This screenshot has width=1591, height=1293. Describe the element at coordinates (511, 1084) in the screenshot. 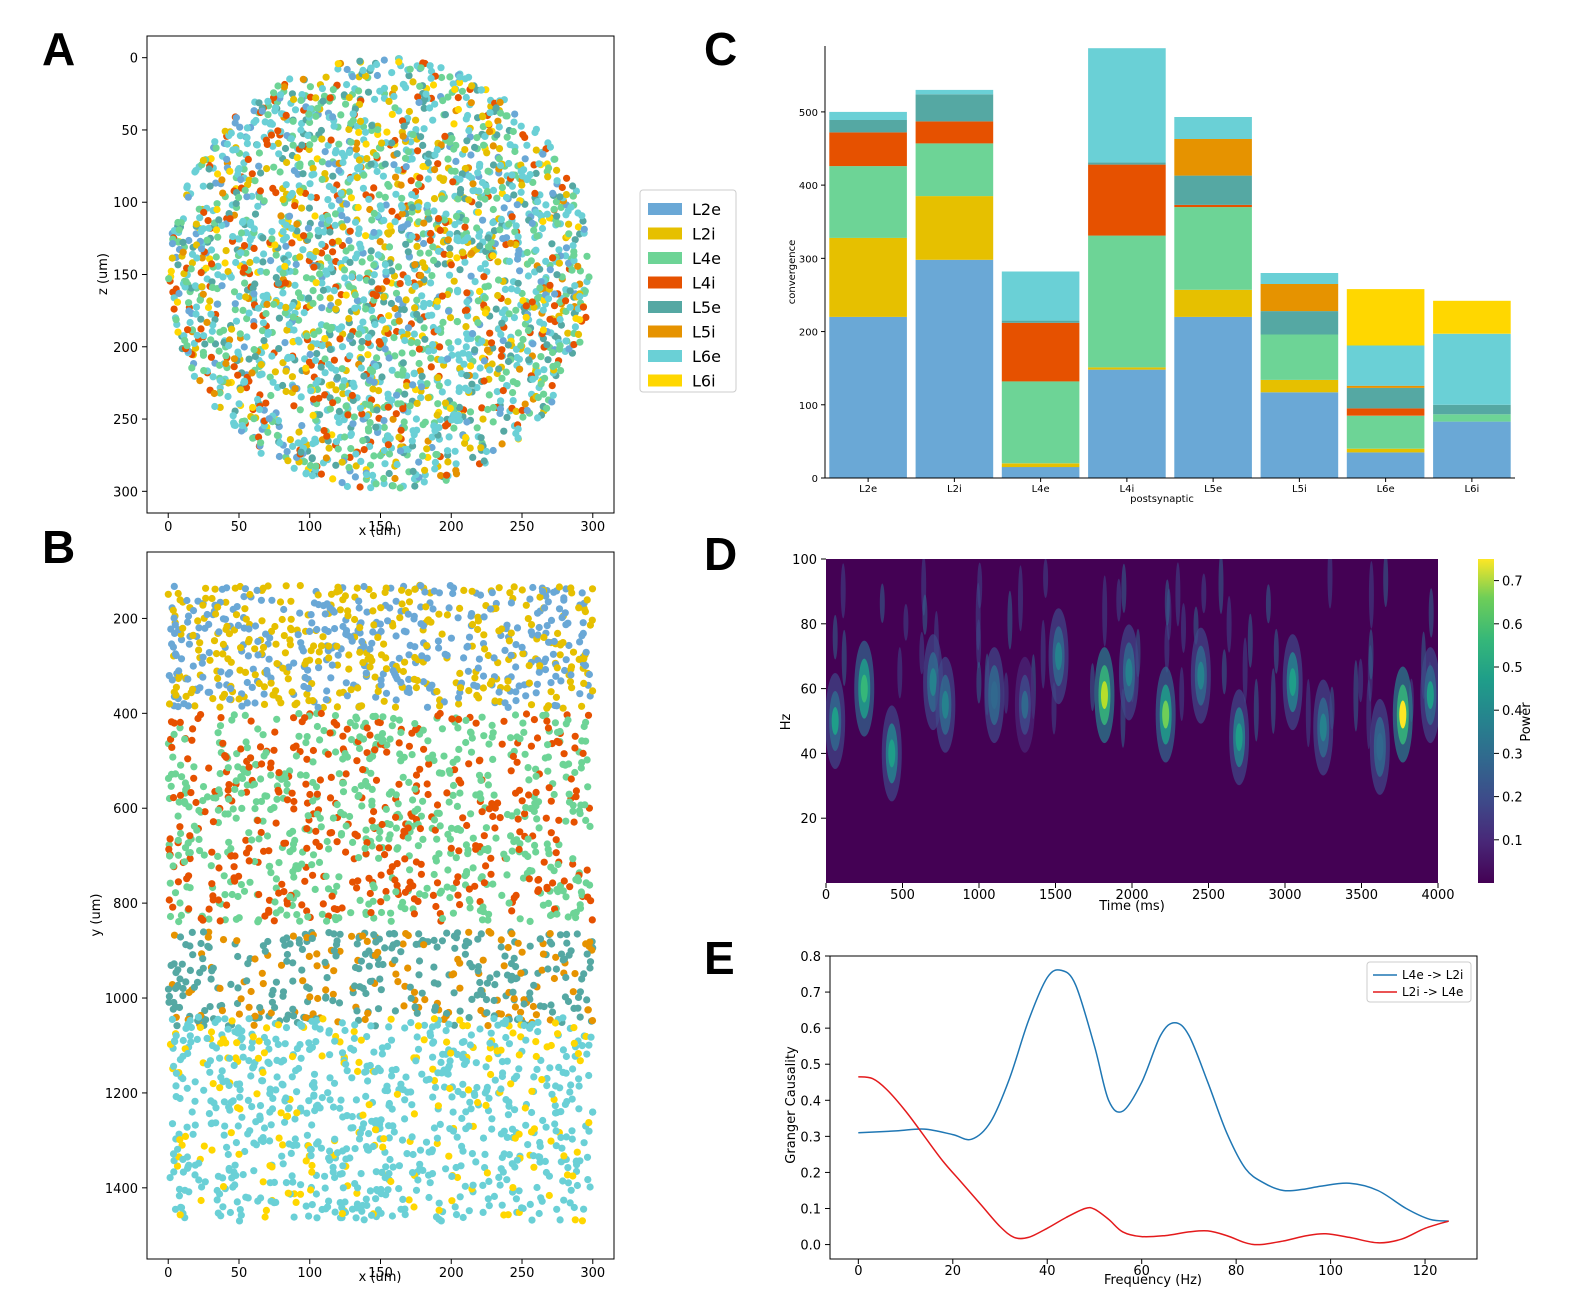

I see `panel-b-cell-L6i` at that location.